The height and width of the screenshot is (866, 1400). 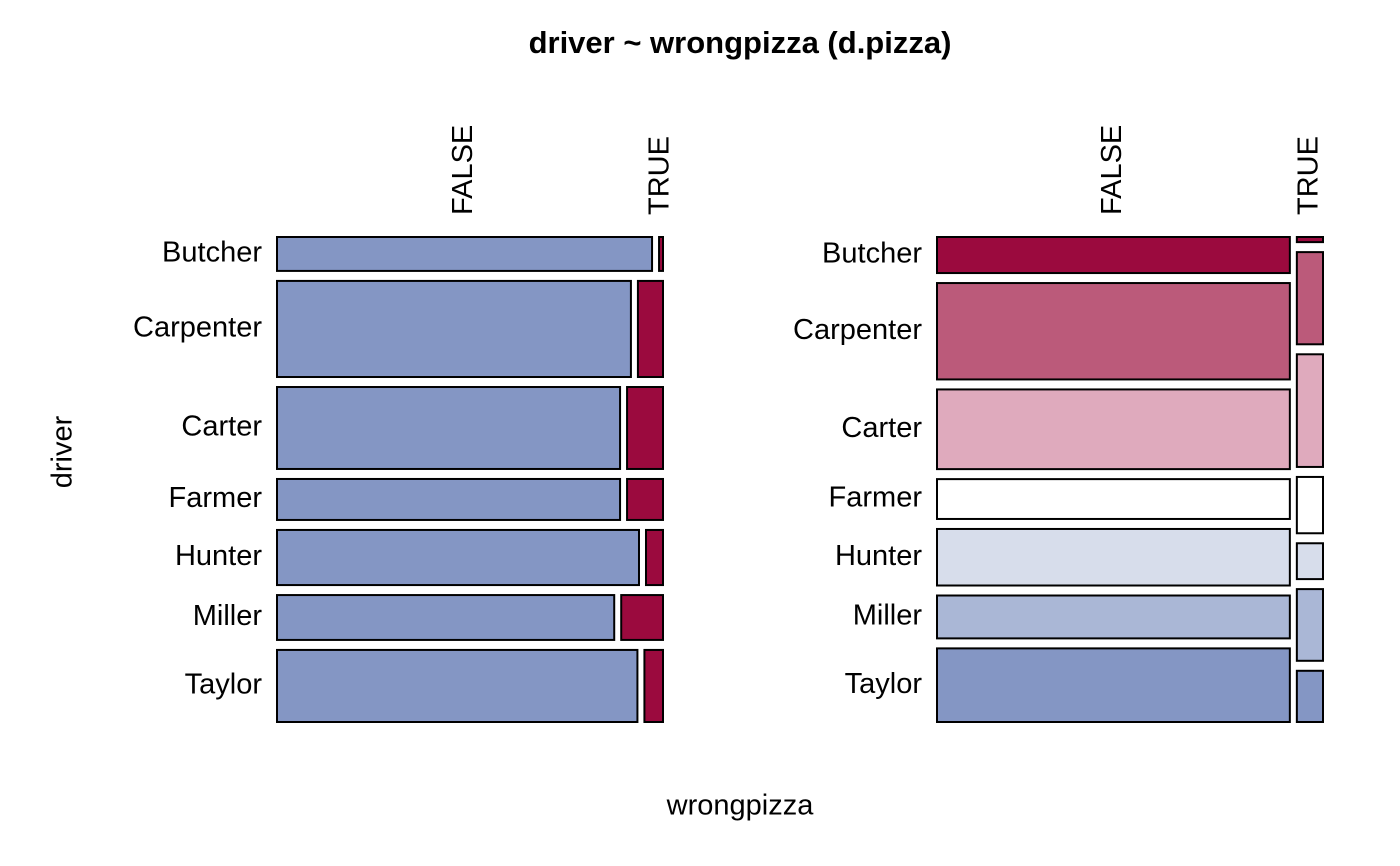 I want to click on chart-title: driver ~ wrongpizza (d.pizza), so click(x=740, y=42).